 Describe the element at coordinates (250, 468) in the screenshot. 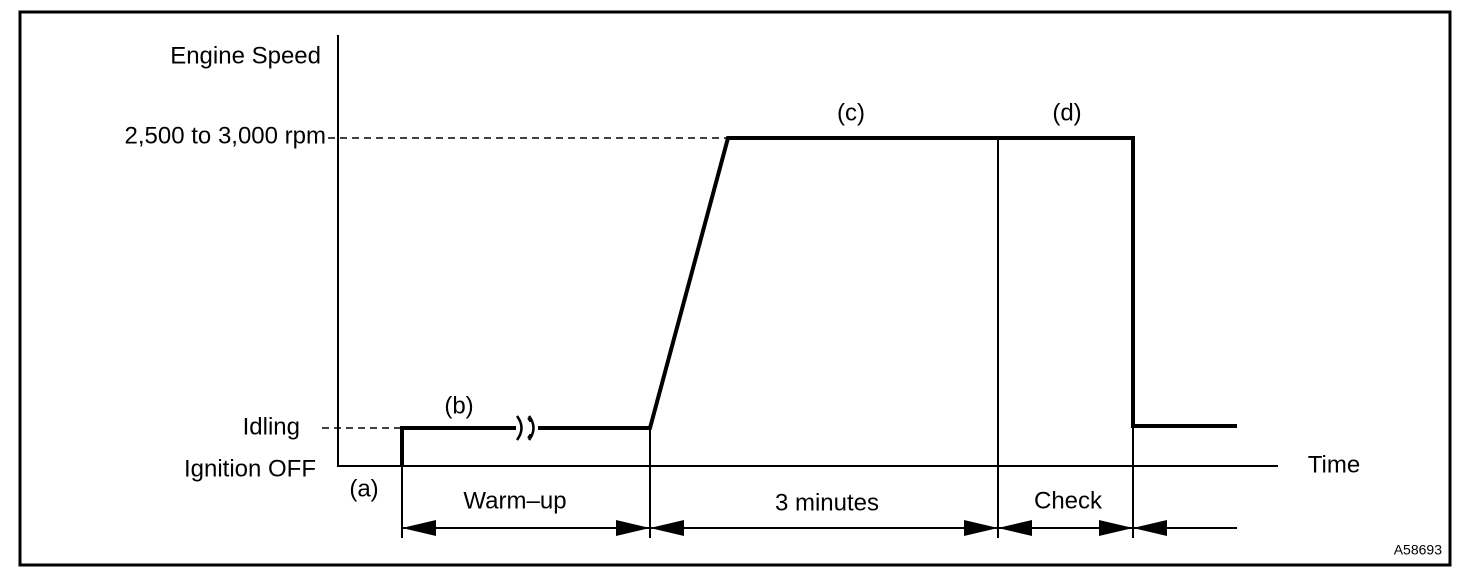

I see `level-label: Ignition OFF` at that location.